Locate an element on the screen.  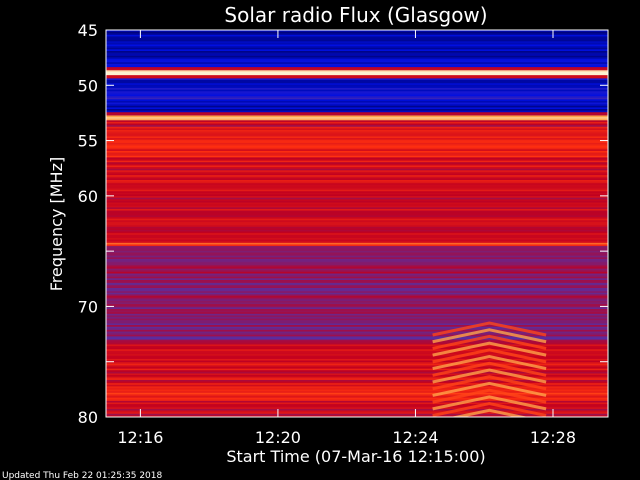
footer-updated: Updated Thu Feb 22 01:25:35 2018 is located at coordinates (82, 475).